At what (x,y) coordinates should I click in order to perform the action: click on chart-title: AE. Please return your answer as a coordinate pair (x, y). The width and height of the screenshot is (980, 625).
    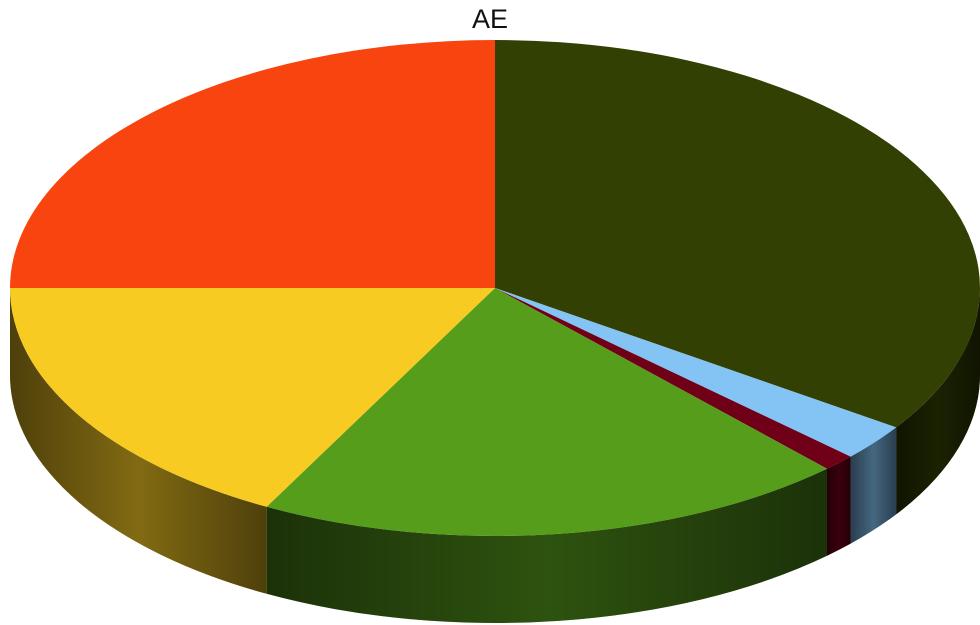
    Looking at the image, I should click on (490, 19).